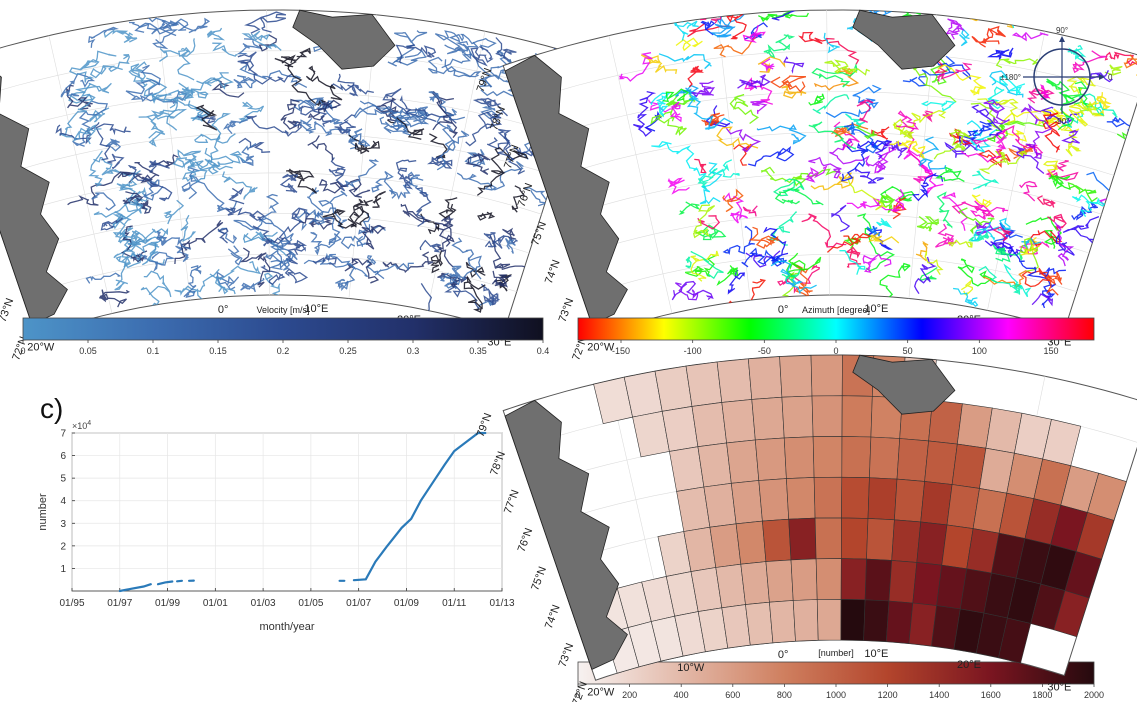  Describe the element at coordinates (43, 512) in the screenshot. I see `chart-y-axis-label: number` at that location.